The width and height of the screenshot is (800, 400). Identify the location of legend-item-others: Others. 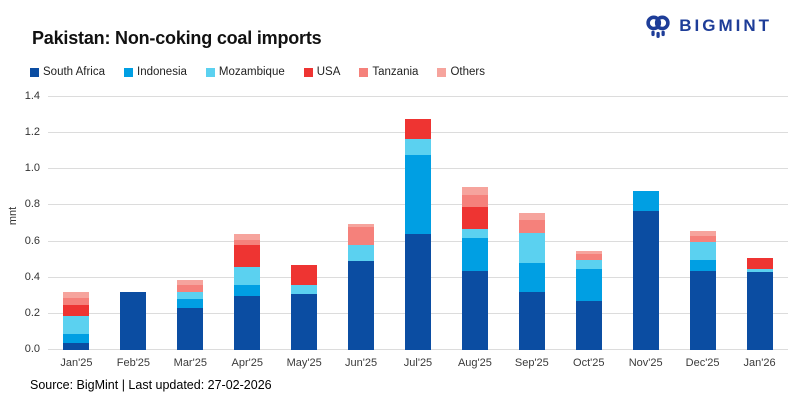
(461, 72).